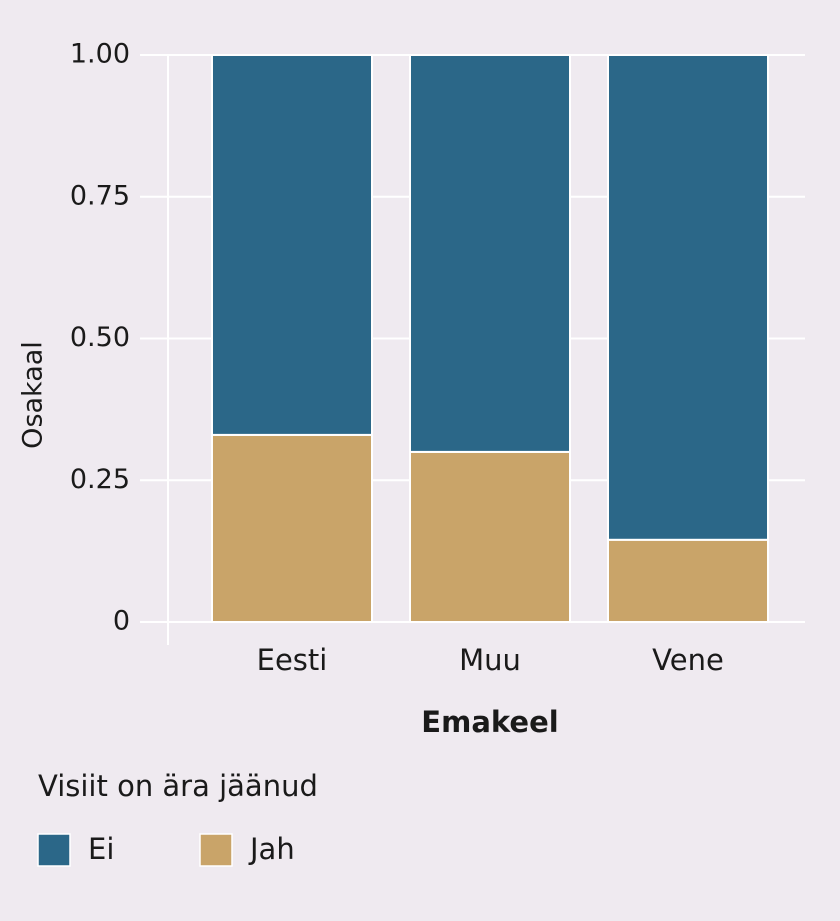  Describe the element at coordinates (101, 849) in the screenshot. I see `legend-label: Ei` at that location.